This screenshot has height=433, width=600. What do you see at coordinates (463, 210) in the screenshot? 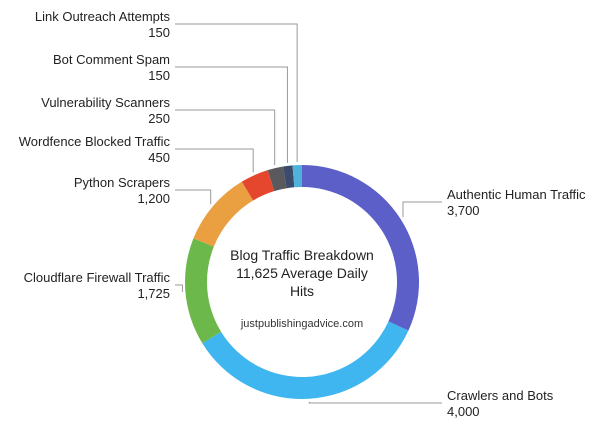
I see `slice-value-label: 3,700` at bounding box center [463, 210].